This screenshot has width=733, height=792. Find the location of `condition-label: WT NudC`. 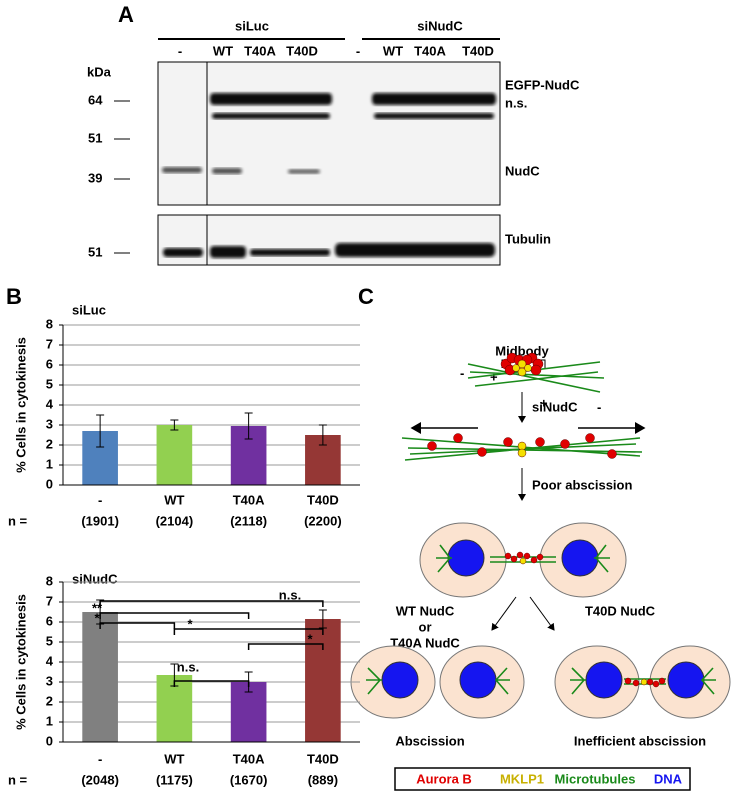

condition-label: WT NudC is located at coordinates (425, 610).